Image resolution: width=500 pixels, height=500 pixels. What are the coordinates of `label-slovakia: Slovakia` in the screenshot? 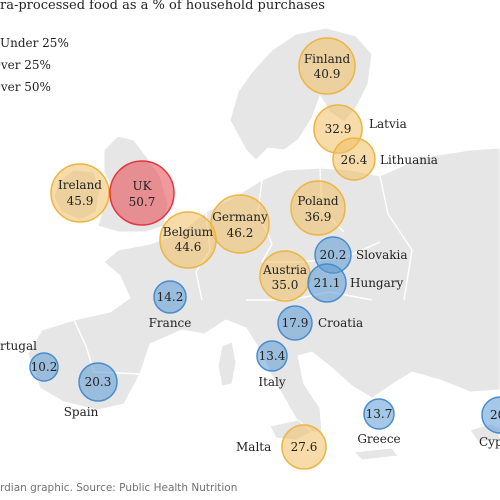 It's located at (381, 255).